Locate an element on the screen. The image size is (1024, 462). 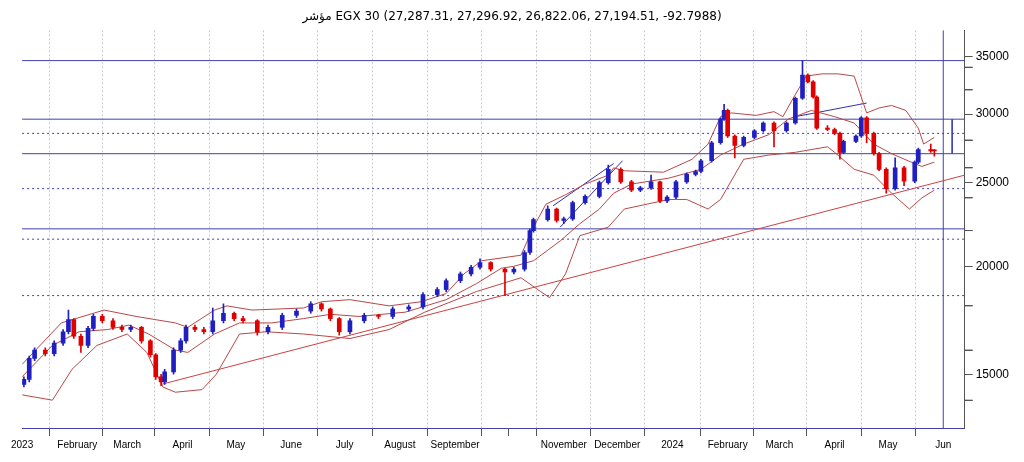
x-tick-label: July is located at coordinates (344, 444).